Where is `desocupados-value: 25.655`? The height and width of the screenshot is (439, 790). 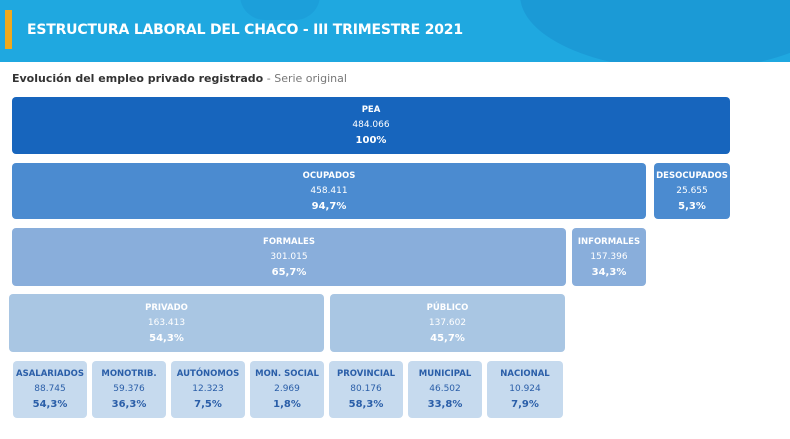 desocupados-value: 25.655 is located at coordinates (692, 190).